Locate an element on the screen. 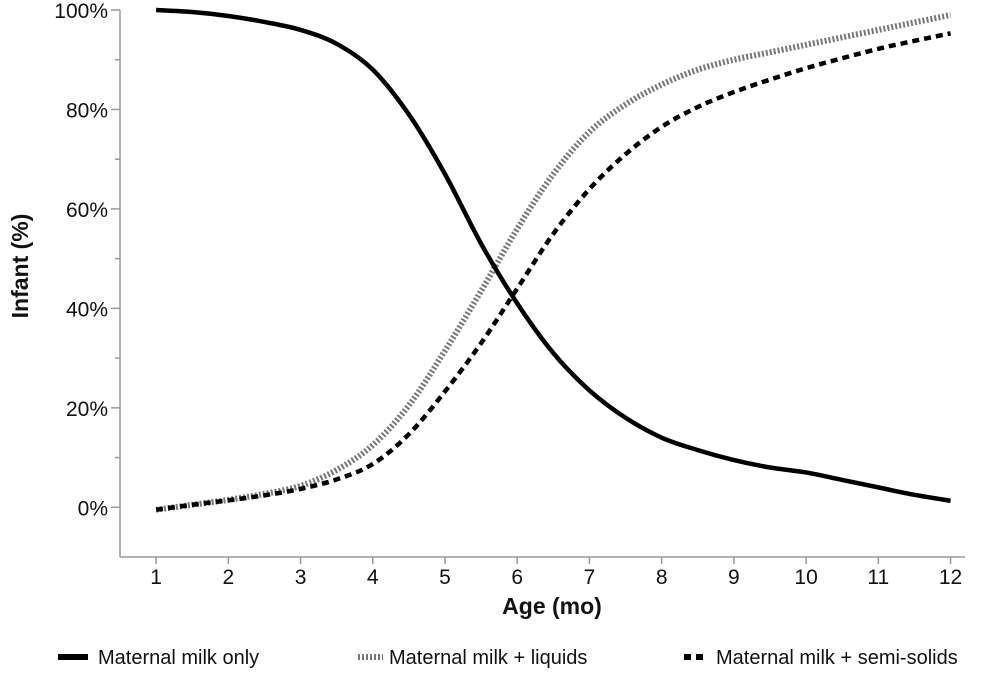 The width and height of the screenshot is (1000, 679). legend-item-liquids: Maternal milk + liquids is located at coordinates (472, 658).